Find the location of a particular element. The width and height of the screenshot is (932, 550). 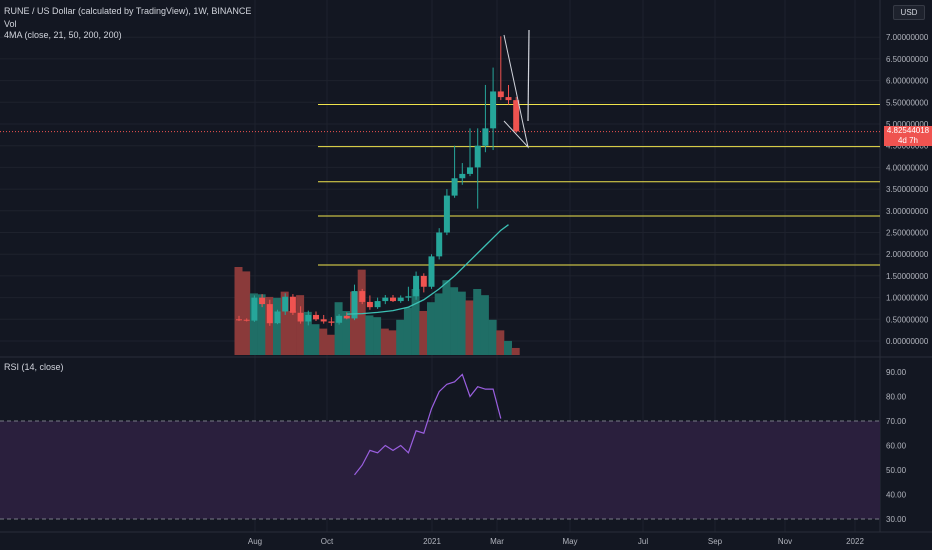

volume-legend: Vol is located at coordinates (10, 24).